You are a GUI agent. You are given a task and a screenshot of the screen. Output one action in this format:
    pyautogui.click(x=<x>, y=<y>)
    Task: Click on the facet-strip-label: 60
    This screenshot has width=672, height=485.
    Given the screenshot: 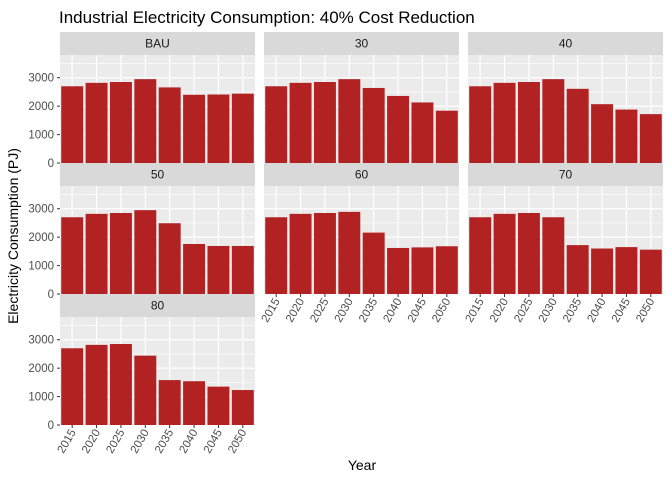 What is the action you would take?
    pyautogui.click(x=362, y=175)
    